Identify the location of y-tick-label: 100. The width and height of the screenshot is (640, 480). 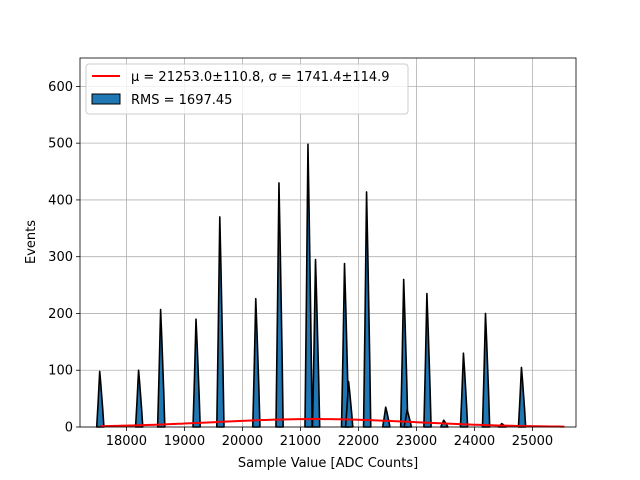
(60, 371).